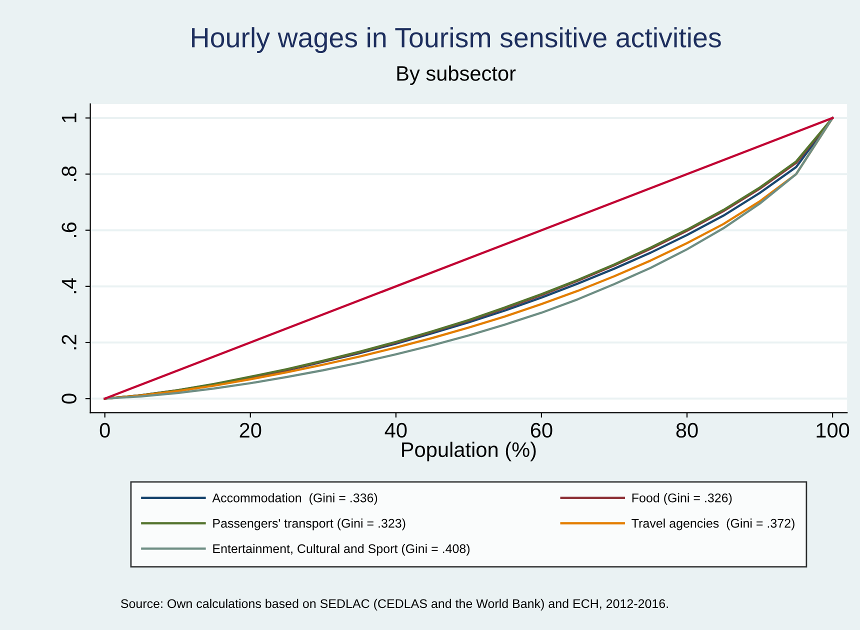 This screenshot has width=860, height=630. I want to click on x-tick-label: 100, so click(833, 430).